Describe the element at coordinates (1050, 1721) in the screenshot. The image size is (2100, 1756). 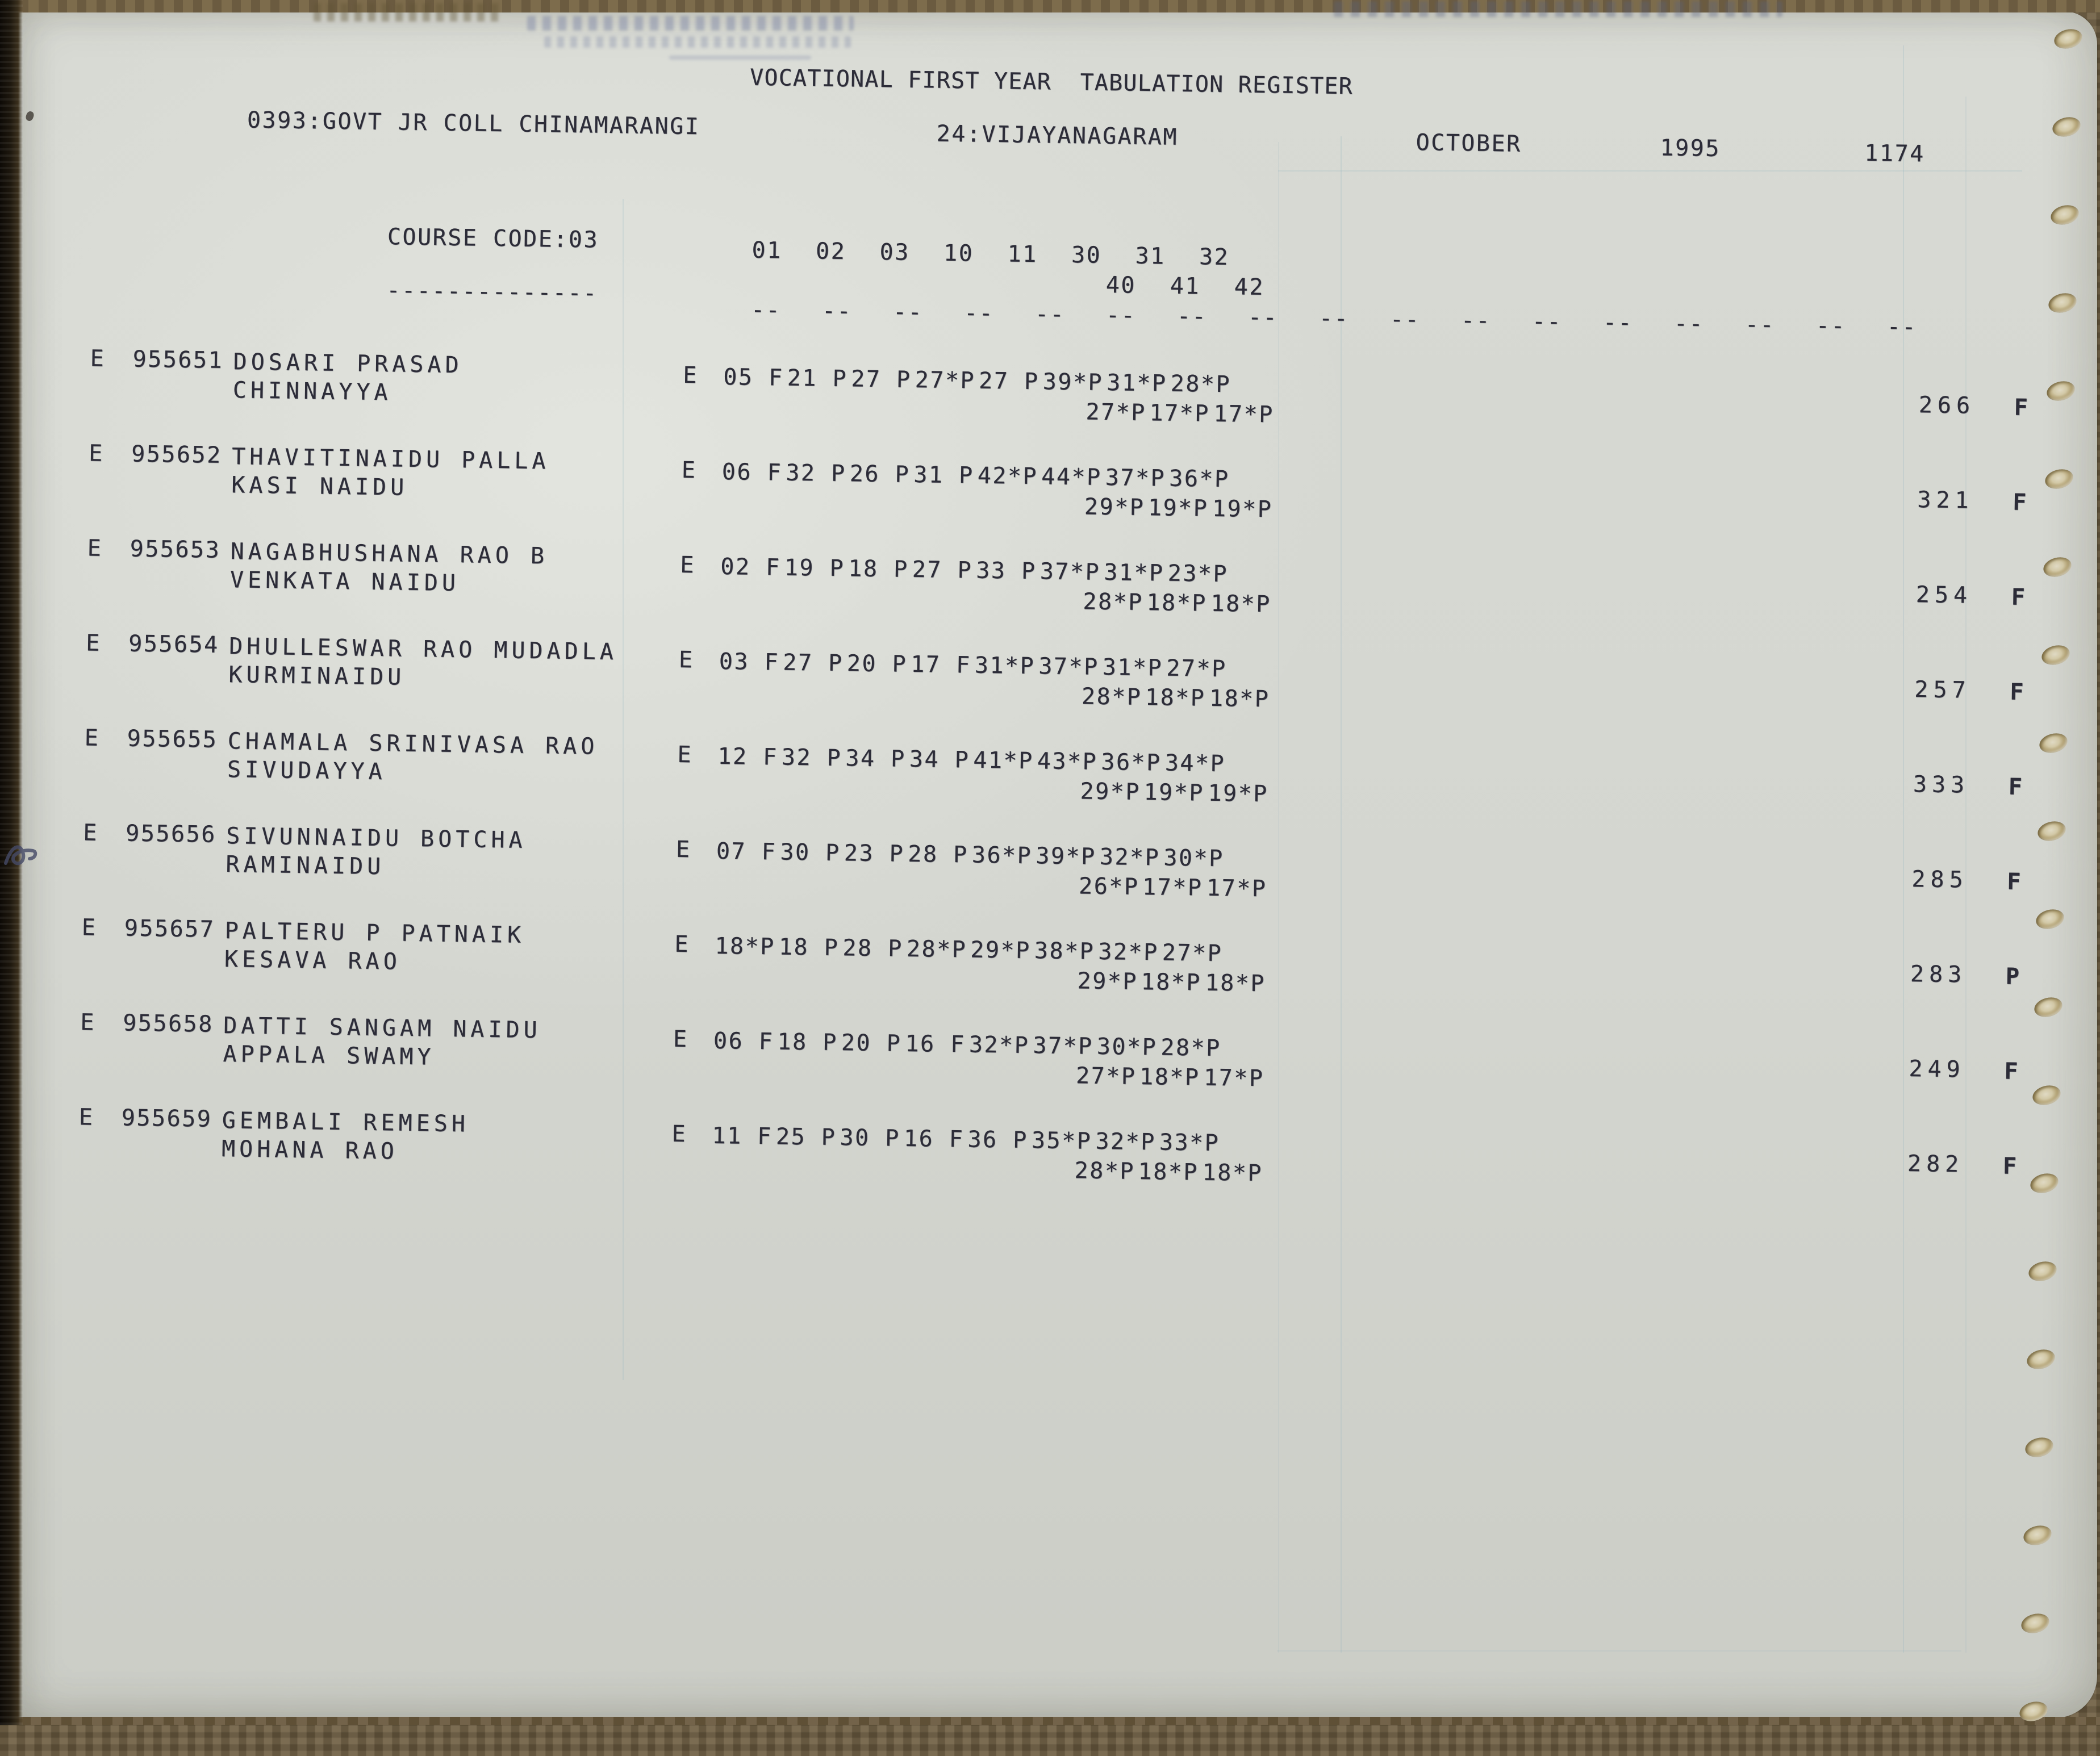
I see `book-cover-bottom-edge` at that location.